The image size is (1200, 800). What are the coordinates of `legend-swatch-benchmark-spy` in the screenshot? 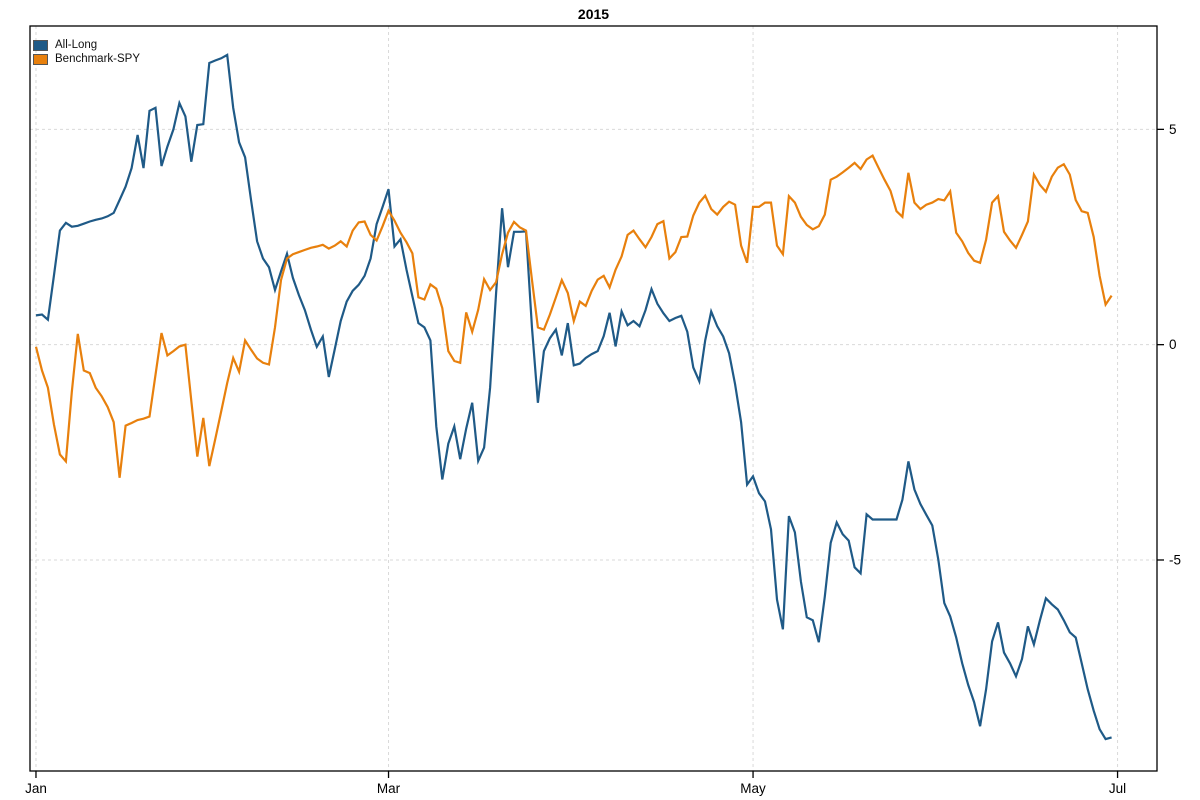 It's located at (40, 59).